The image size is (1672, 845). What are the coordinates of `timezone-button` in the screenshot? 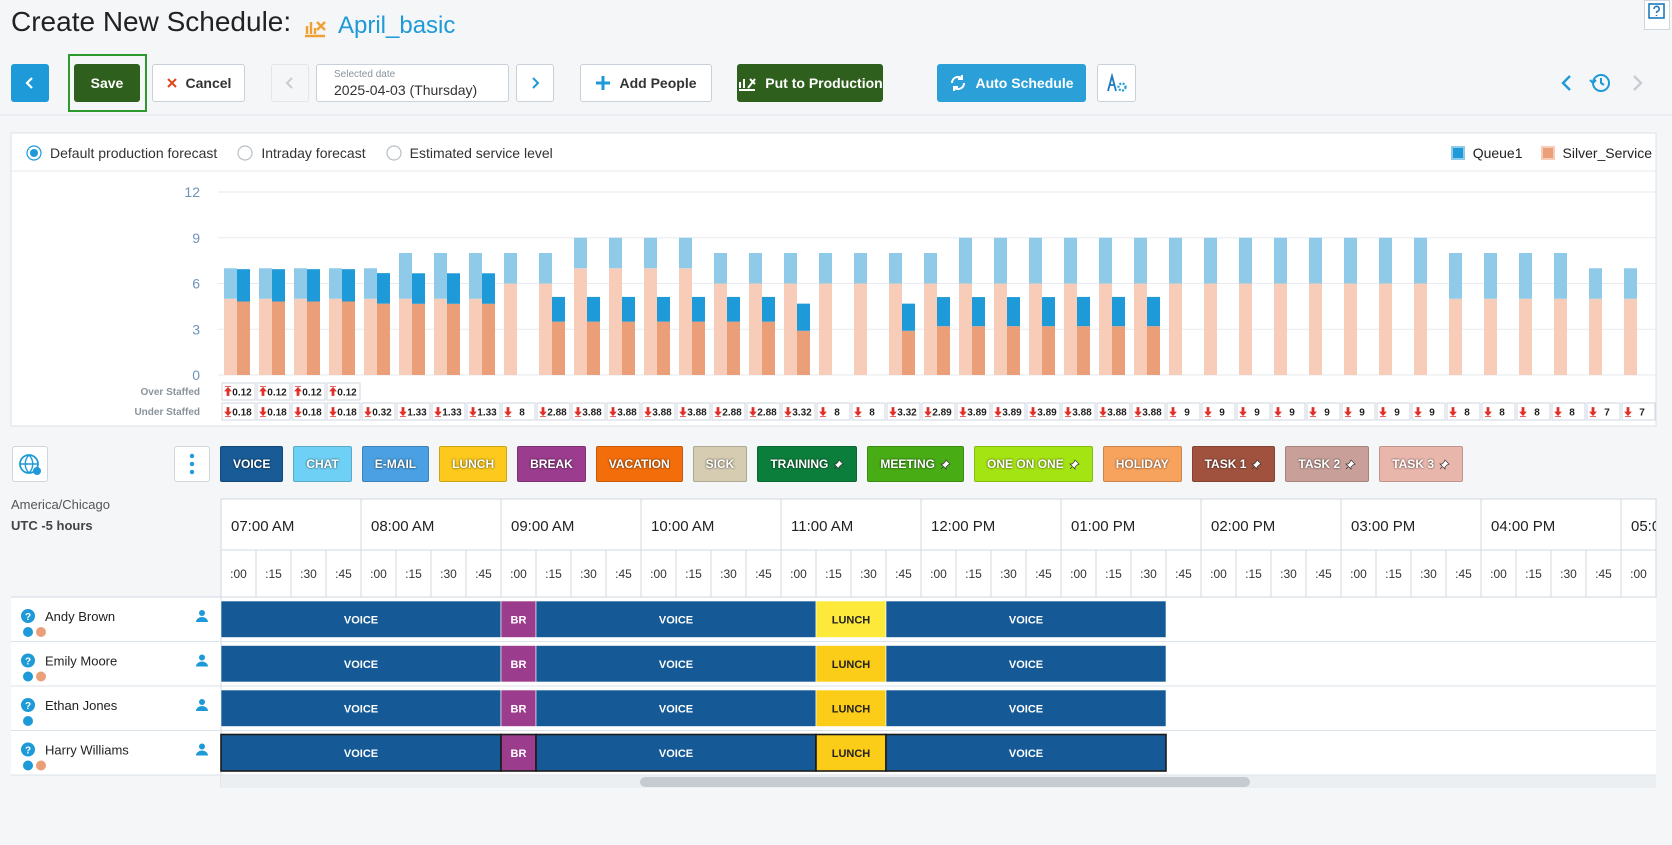 It's located at (30, 464).